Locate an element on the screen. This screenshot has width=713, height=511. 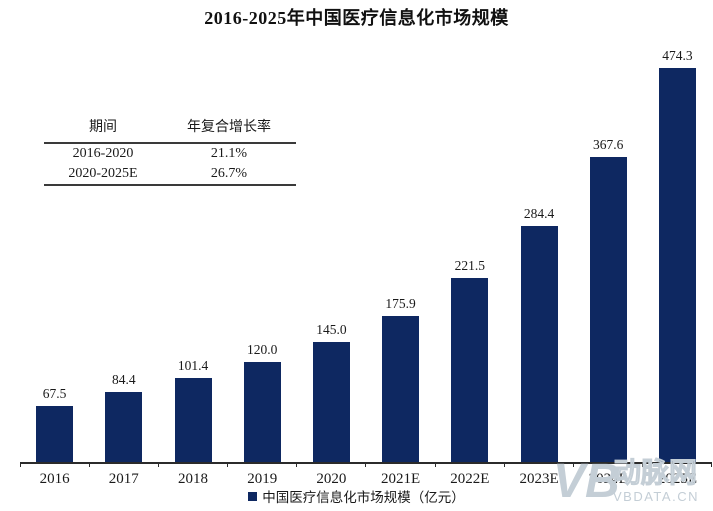
bar-cell-2019: 120.0 is located at coordinates (262, 261).